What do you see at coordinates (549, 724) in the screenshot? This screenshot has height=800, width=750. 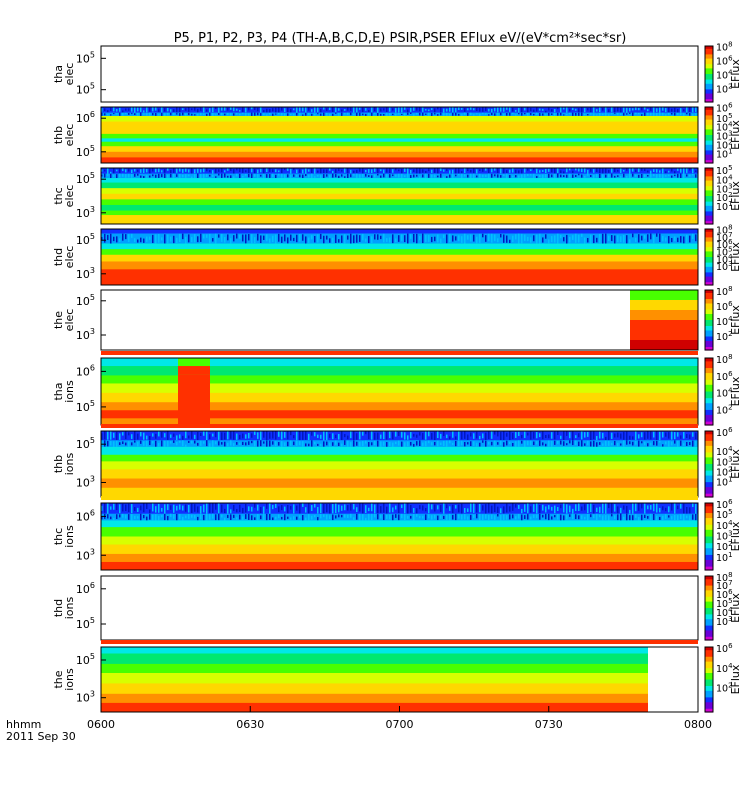 I see `x-tick-label: 0730` at bounding box center [549, 724].